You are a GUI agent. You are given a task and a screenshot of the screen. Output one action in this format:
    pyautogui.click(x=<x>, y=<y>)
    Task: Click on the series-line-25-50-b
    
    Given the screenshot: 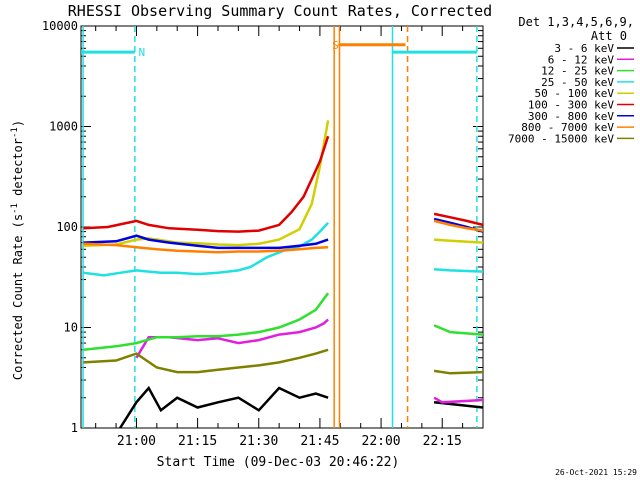 What is the action you would take?
    pyautogui.click(x=459, y=270)
    